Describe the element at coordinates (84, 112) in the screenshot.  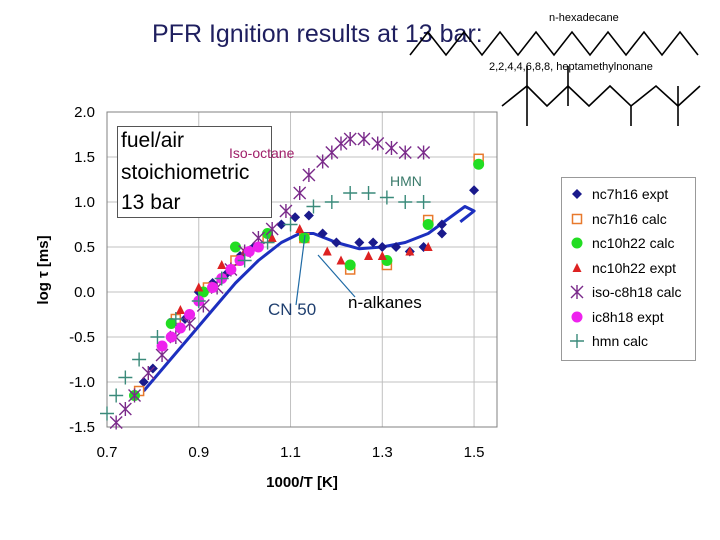
I see `y-tick-label: 2.0` at that location.